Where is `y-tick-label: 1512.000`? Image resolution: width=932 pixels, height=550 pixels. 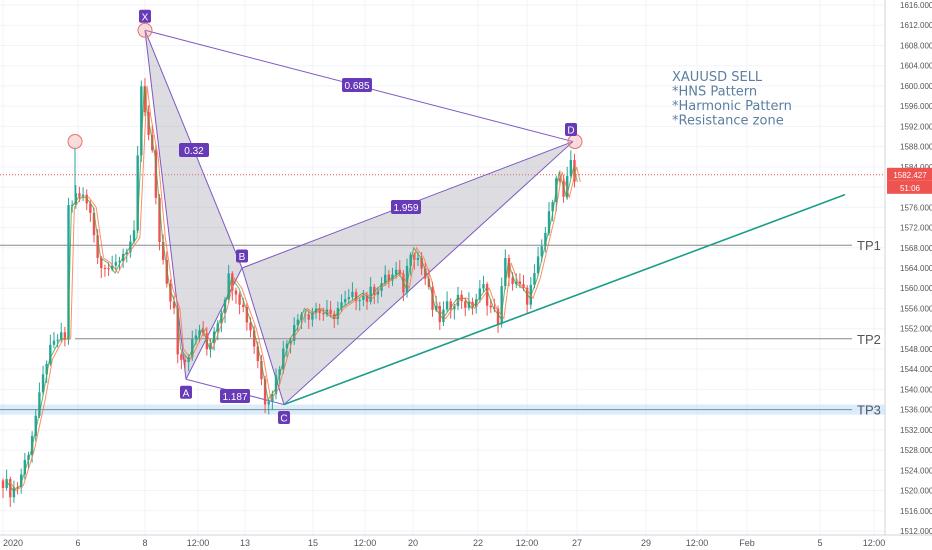 y-tick-label: 1512.000 is located at coordinates (916, 531).